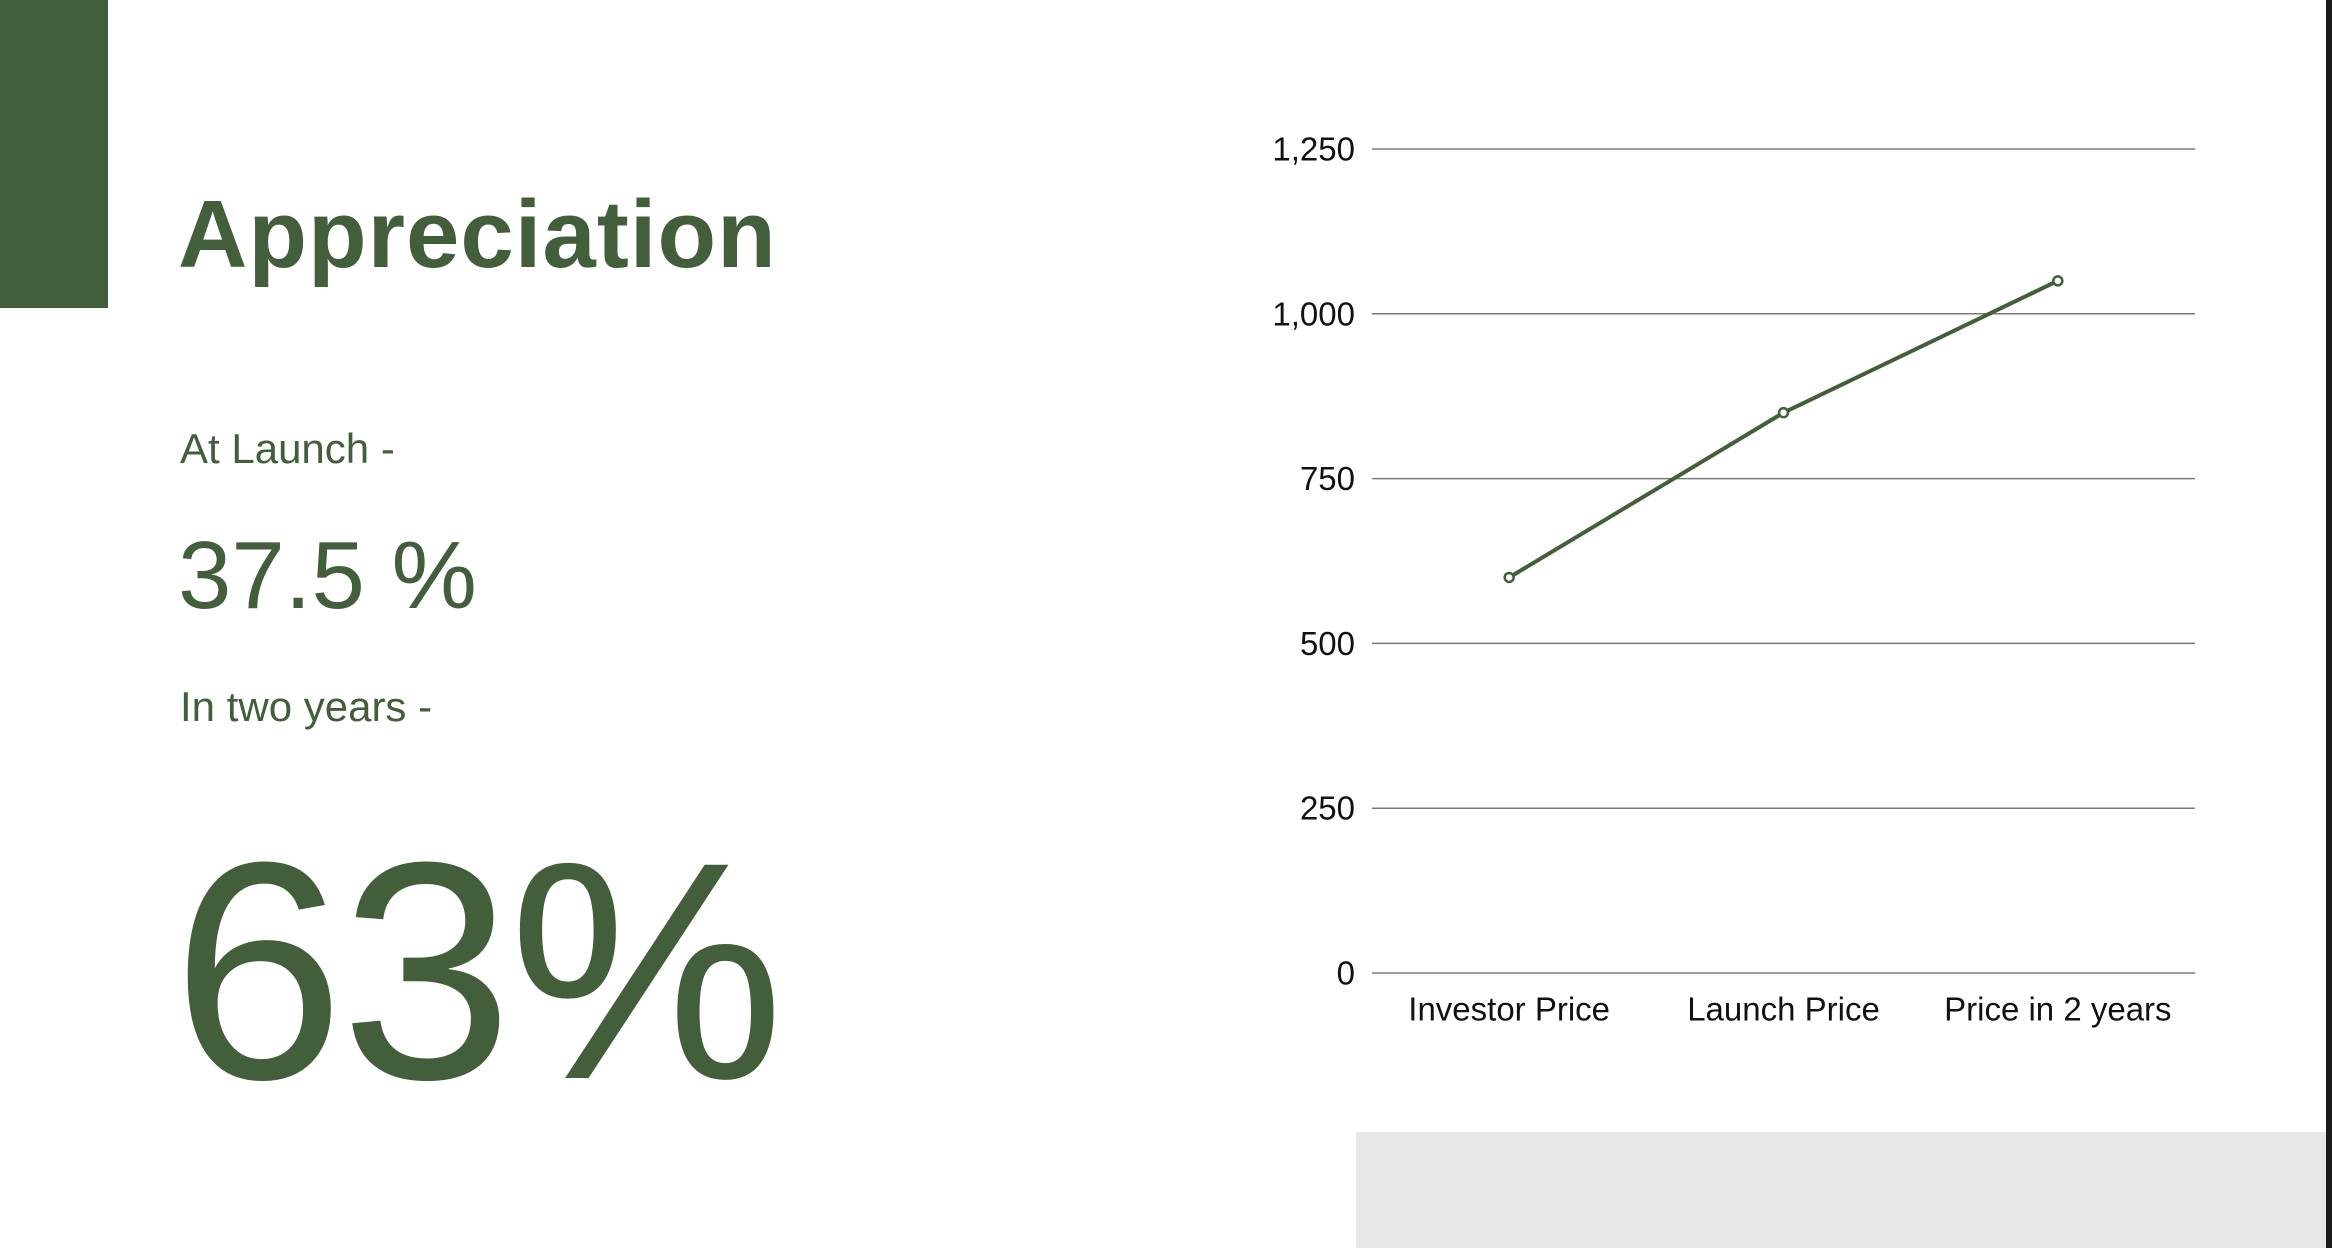 The height and width of the screenshot is (1248, 2332). What do you see at coordinates (1327, 643) in the screenshot?
I see `y-tick-label: 500` at bounding box center [1327, 643].